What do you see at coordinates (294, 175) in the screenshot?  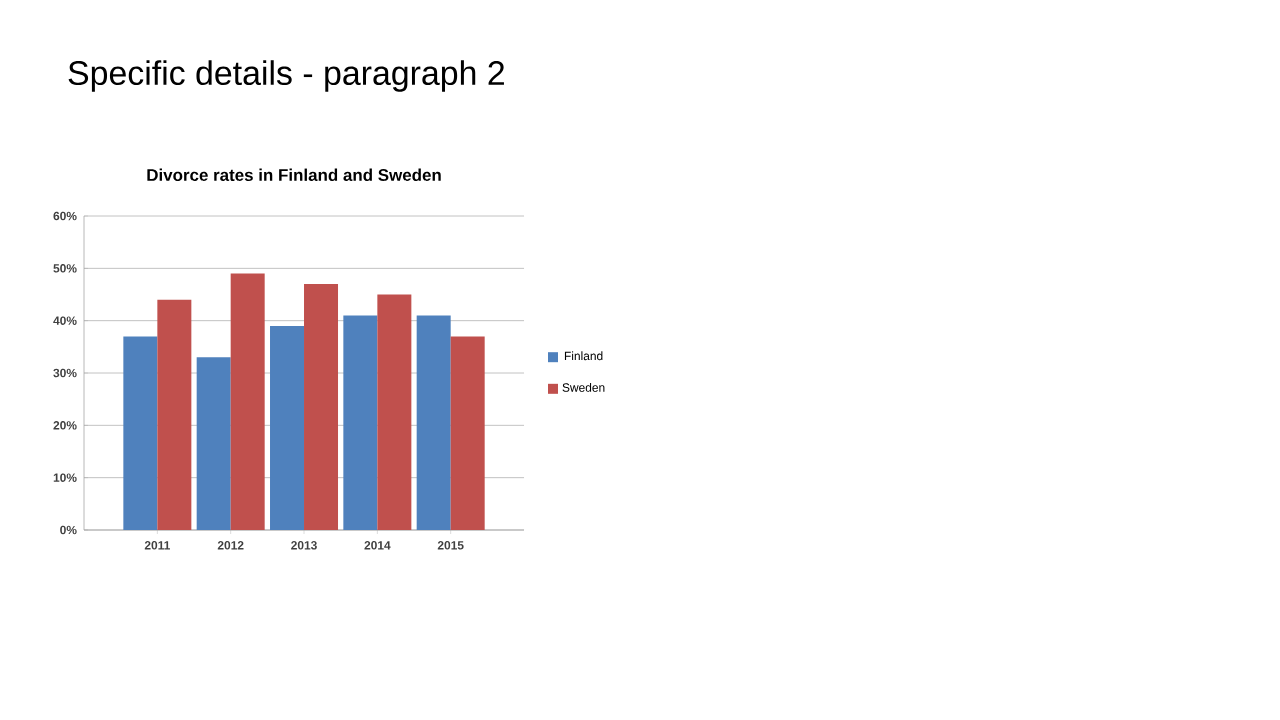 I see `chart-title: Divorce rates in Finland and Sweden` at bounding box center [294, 175].